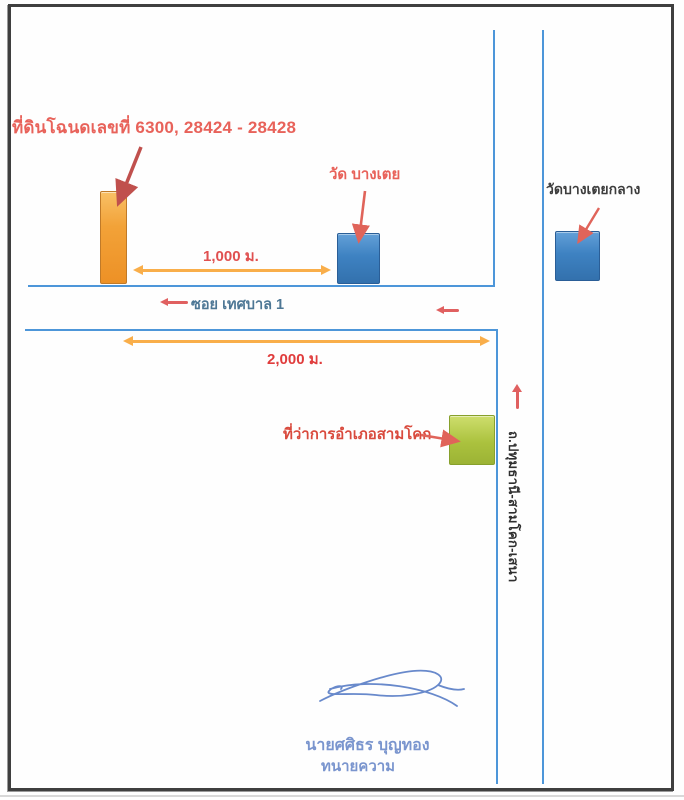 The width and height of the screenshot is (684, 800). What do you see at coordinates (358, 258) in the screenshot?
I see `wat-bang-toei-rect` at bounding box center [358, 258].